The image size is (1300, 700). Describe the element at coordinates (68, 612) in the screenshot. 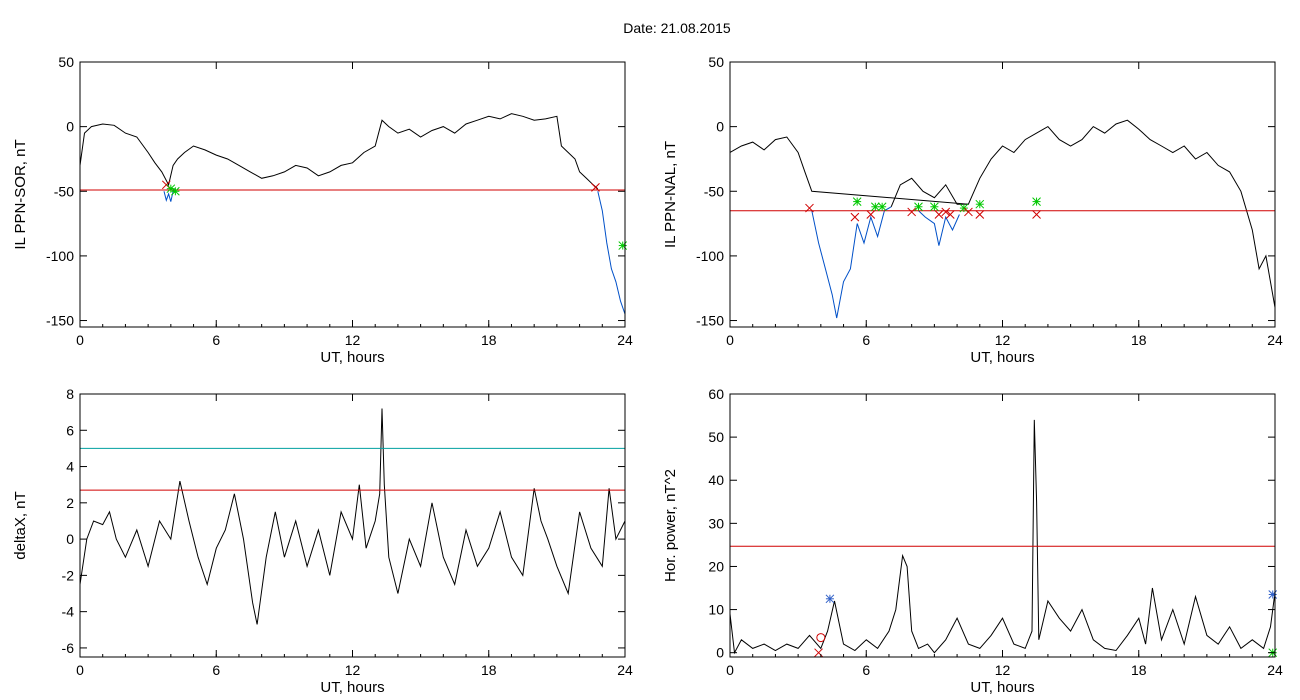

I see `y-tick-label: -4` at that location.